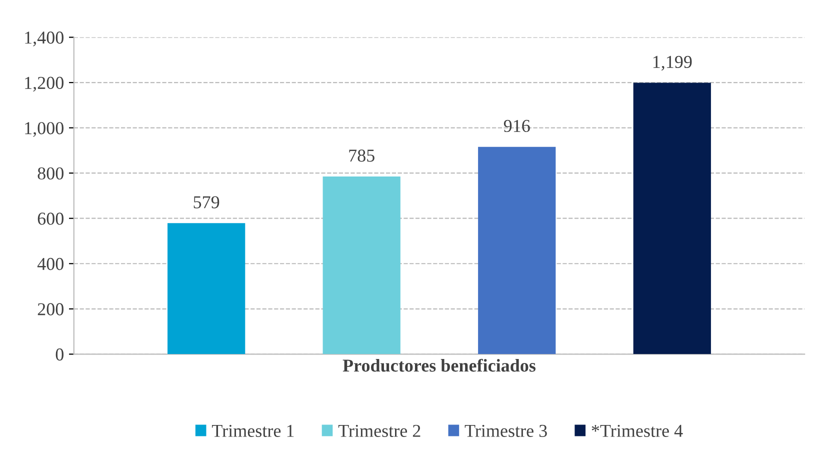 The image size is (821, 466). What do you see at coordinates (207, 202) in the screenshot?
I see `data-label: 579` at bounding box center [207, 202].